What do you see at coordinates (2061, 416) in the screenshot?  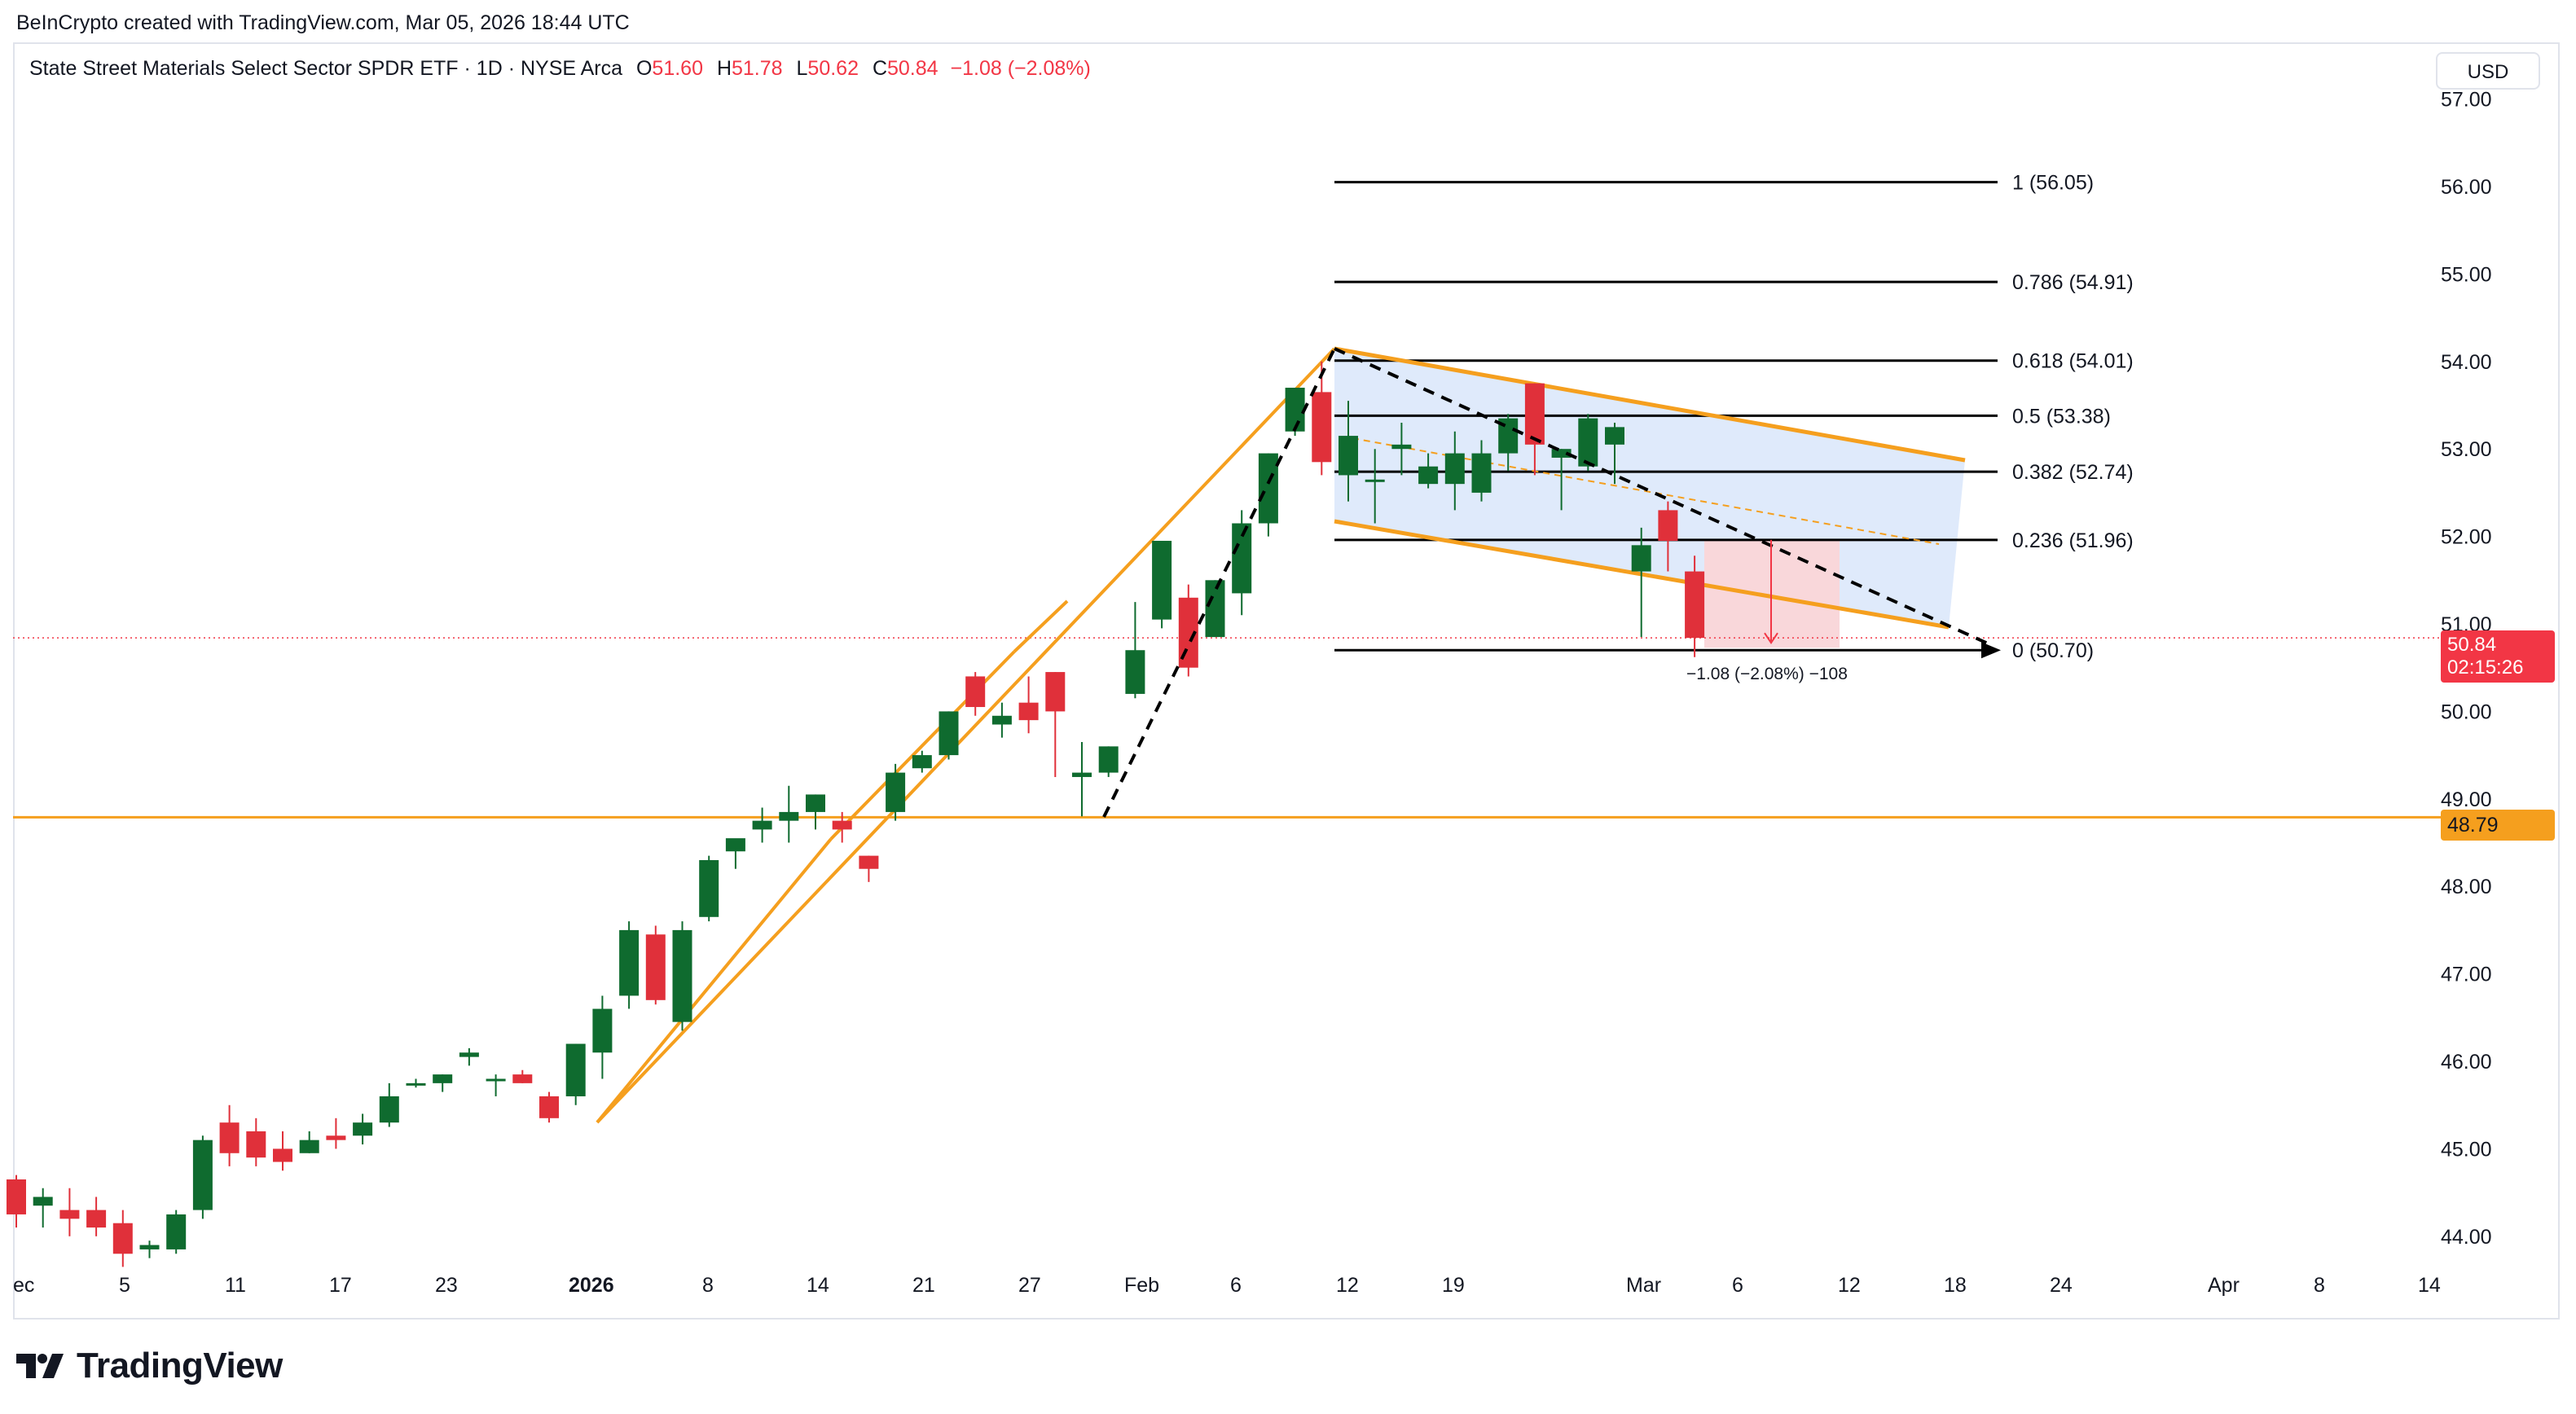 I see `fib-level-label: 0.5 (53.38)` at bounding box center [2061, 416].